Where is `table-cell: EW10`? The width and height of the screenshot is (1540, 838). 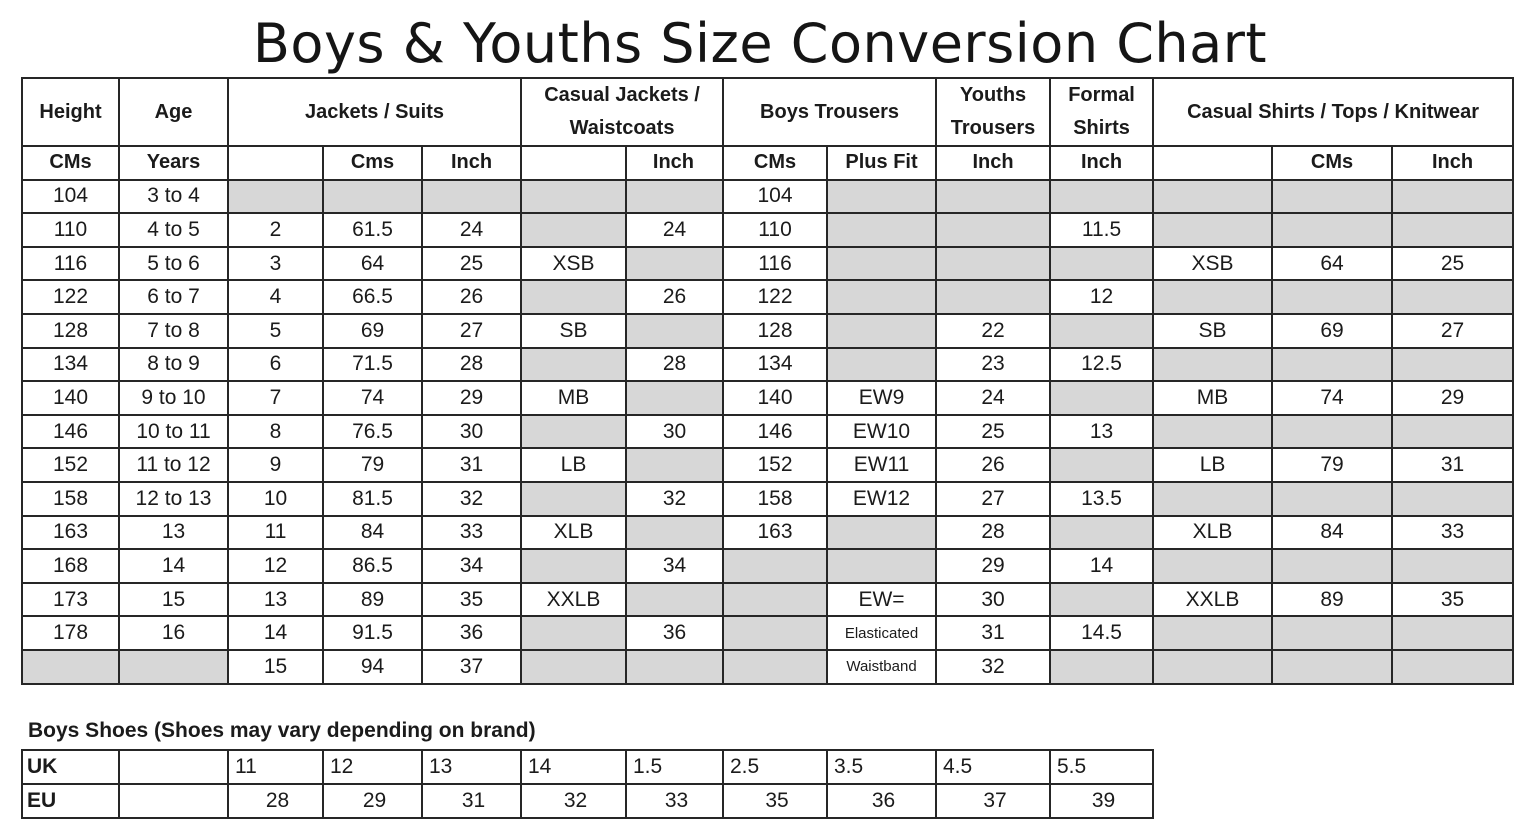 table-cell: EW10 is located at coordinates (882, 431).